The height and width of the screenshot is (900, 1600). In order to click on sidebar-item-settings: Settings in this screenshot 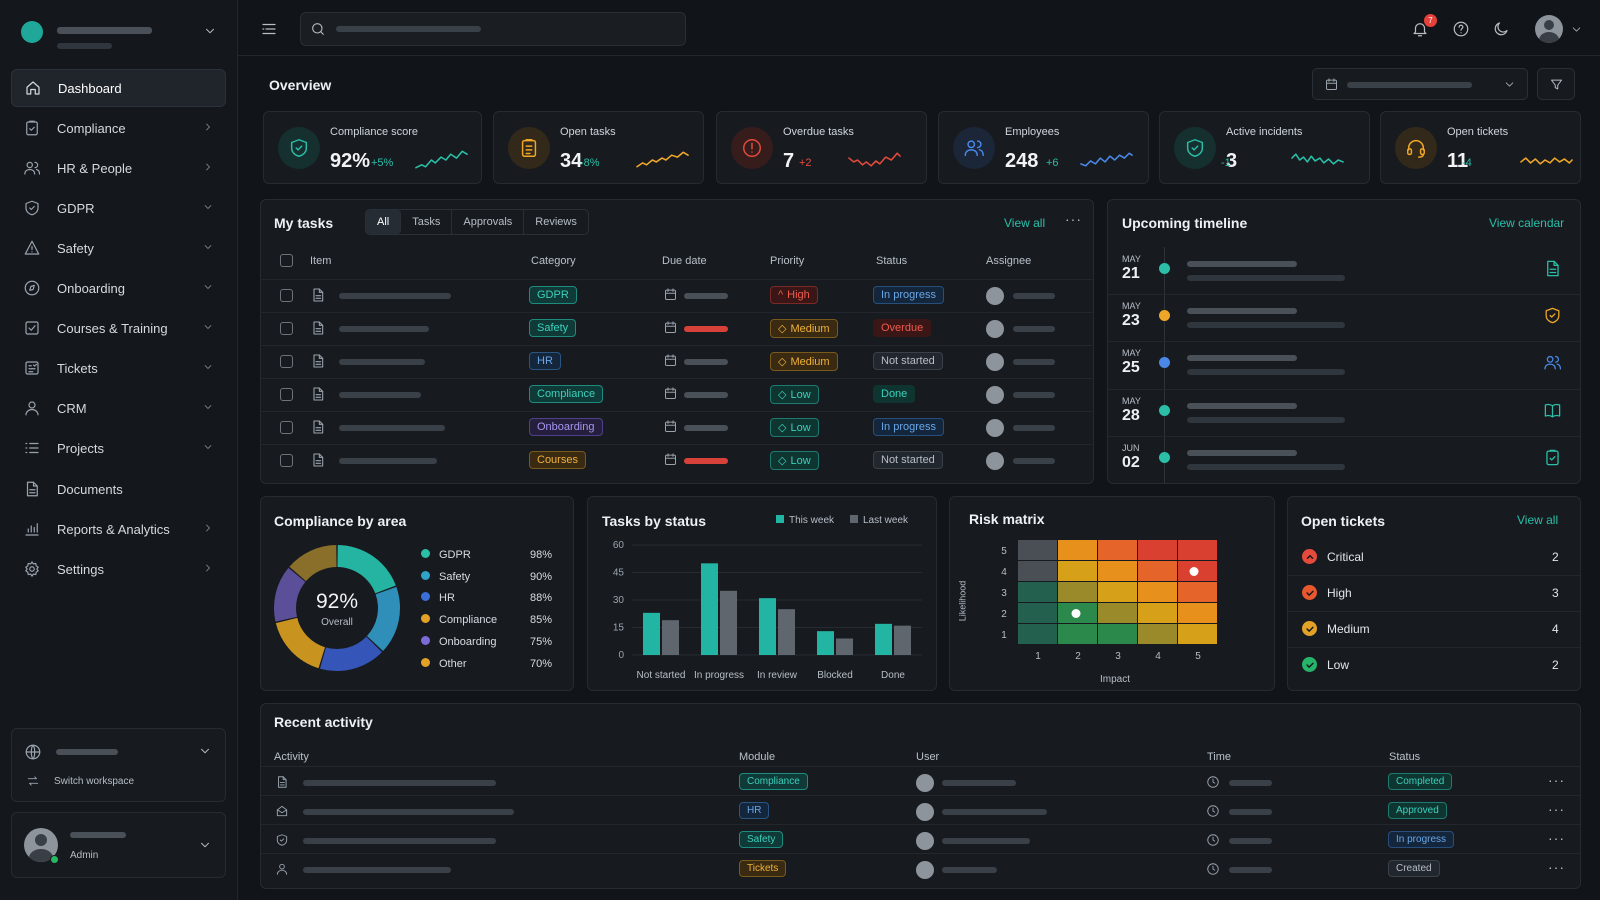, I will do `click(118, 569)`.